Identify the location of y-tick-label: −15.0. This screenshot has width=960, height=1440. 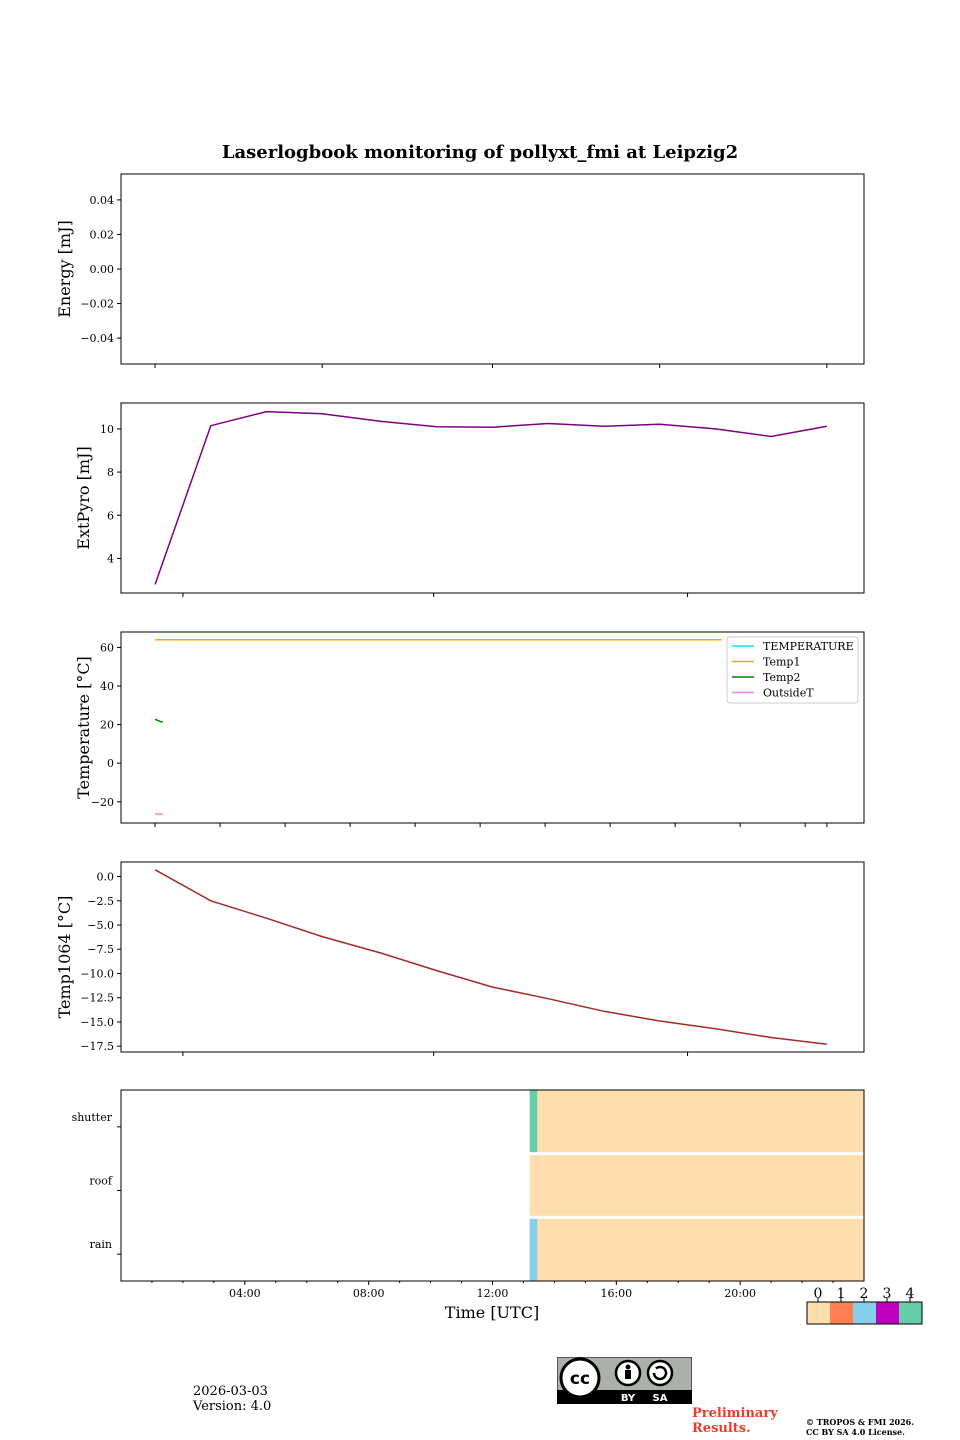
(97, 1022).